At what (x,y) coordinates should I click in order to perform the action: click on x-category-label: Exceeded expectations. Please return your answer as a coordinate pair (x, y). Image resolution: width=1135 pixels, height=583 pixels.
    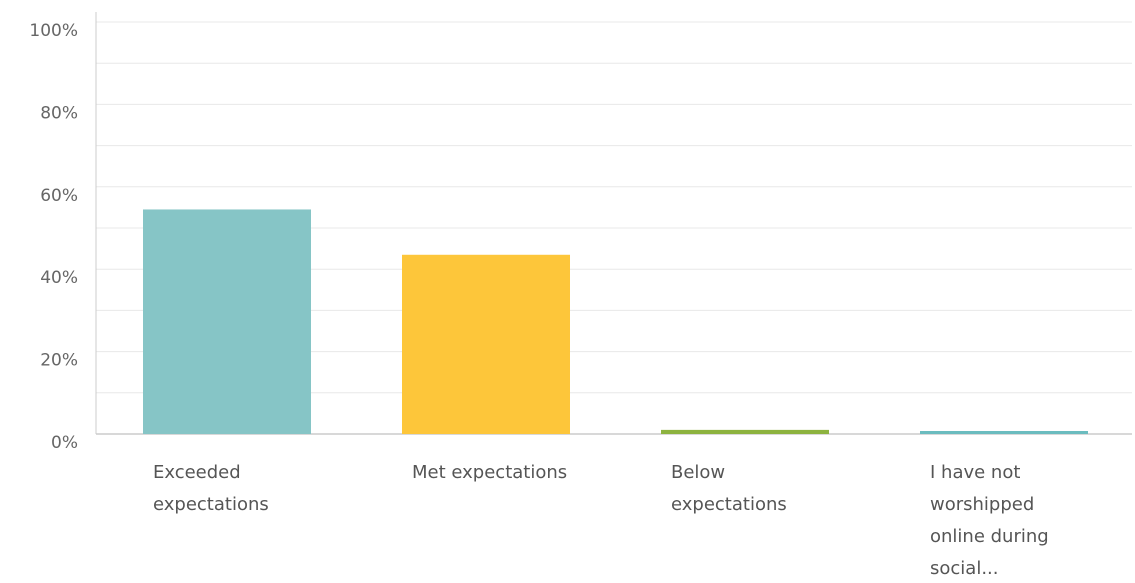
    Looking at the image, I should click on (211, 488).